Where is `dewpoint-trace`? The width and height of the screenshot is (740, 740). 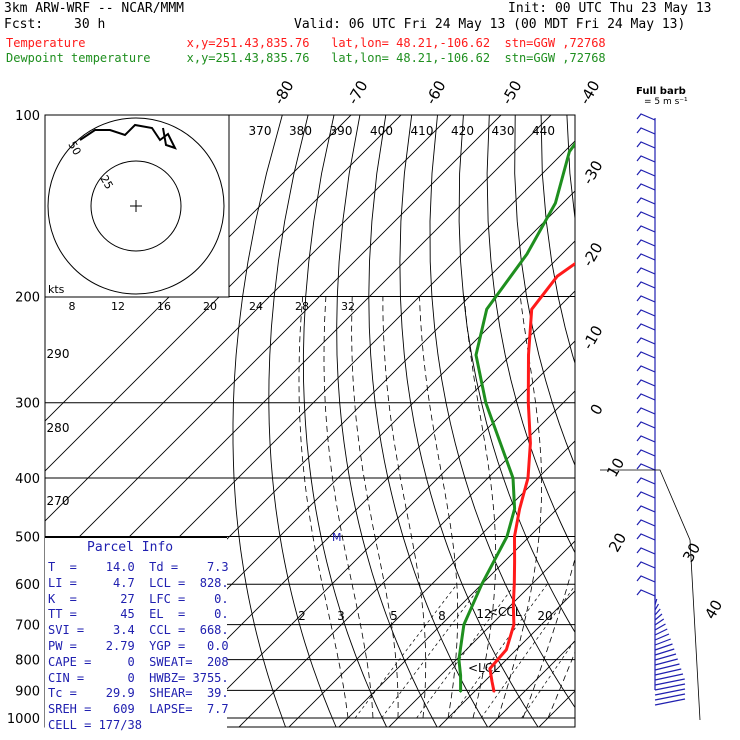
dewpoint-trace is located at coordinates (516, 416).